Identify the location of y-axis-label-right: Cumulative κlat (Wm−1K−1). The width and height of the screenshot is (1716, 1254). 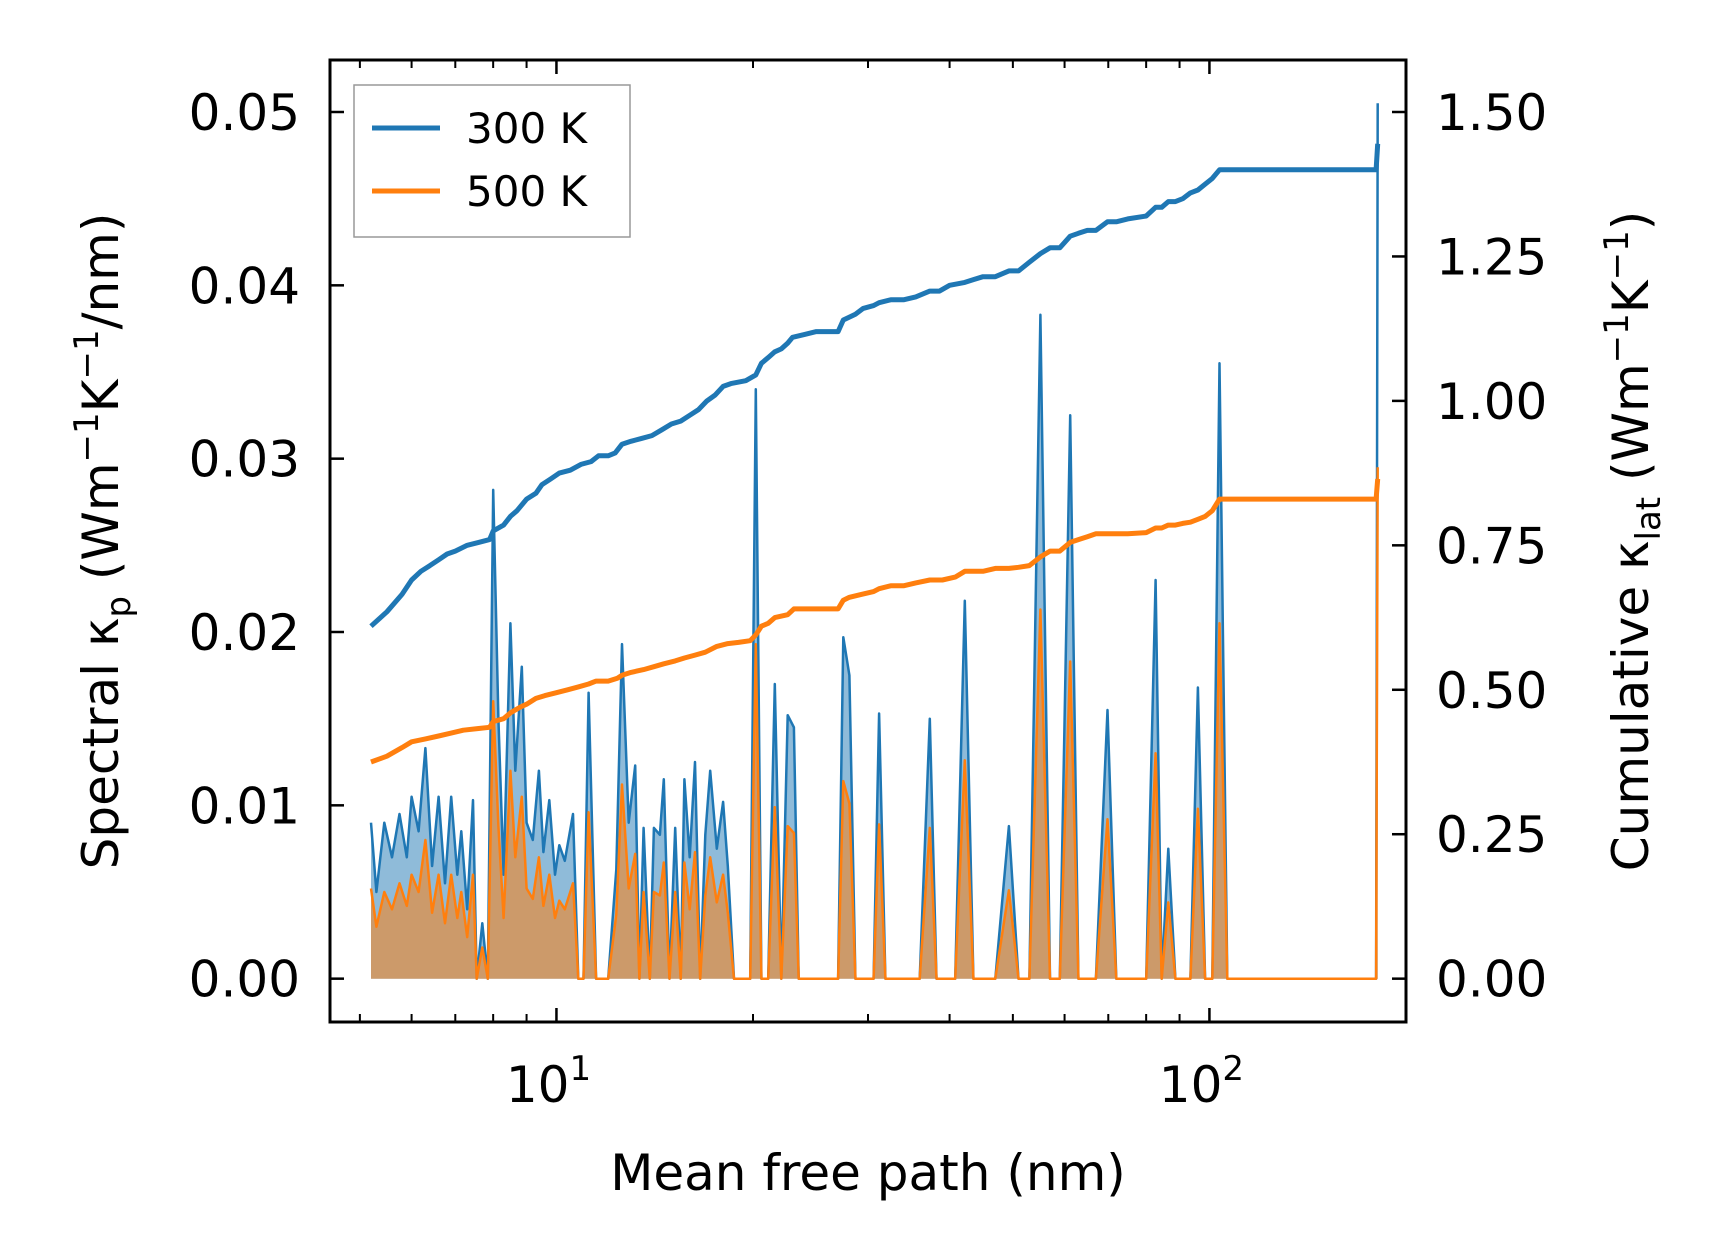
(1633, 541).